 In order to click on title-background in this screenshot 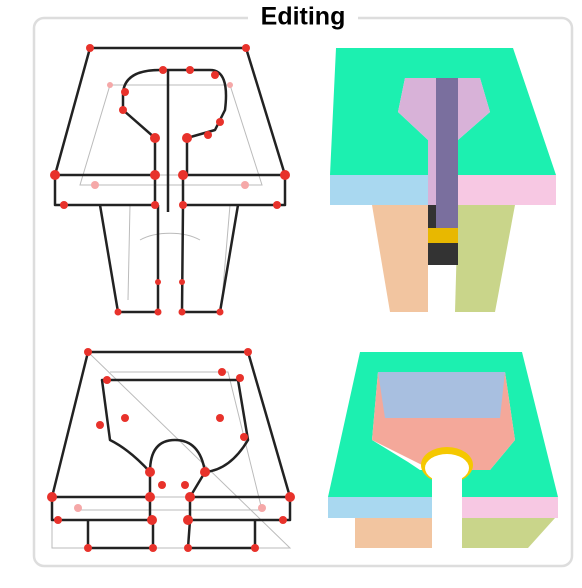, I will do `click(303, 18)`.